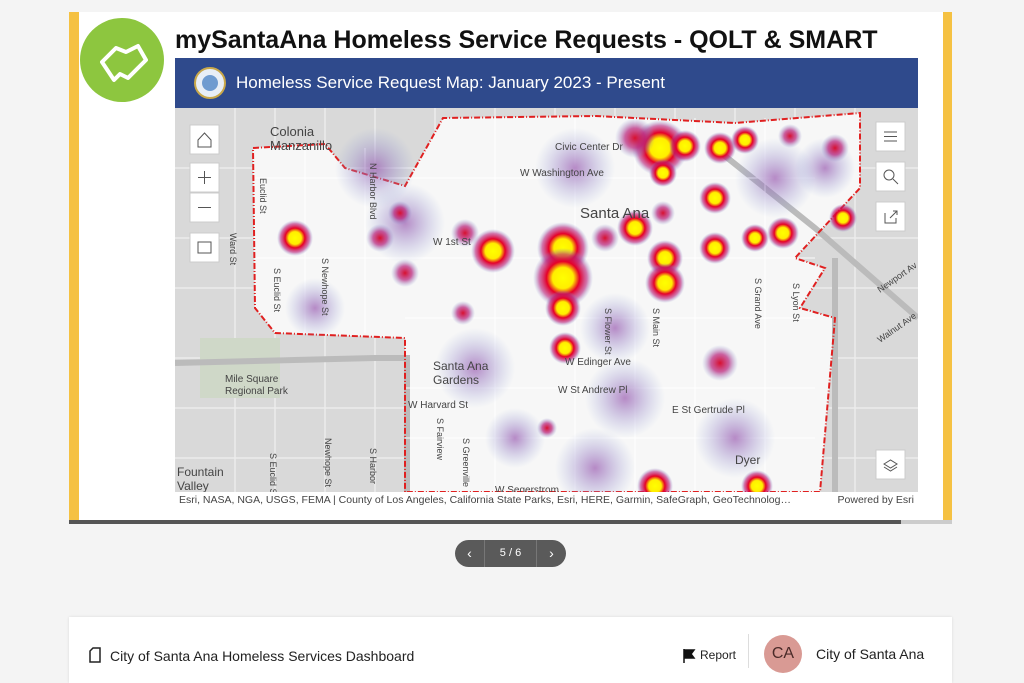 The height and width of the screenshot is (683, 1024). What do you see at coordinates (301, 145) in the screenshot?
I see `map-label: Manzanillo` at bounding box center [301, 145].